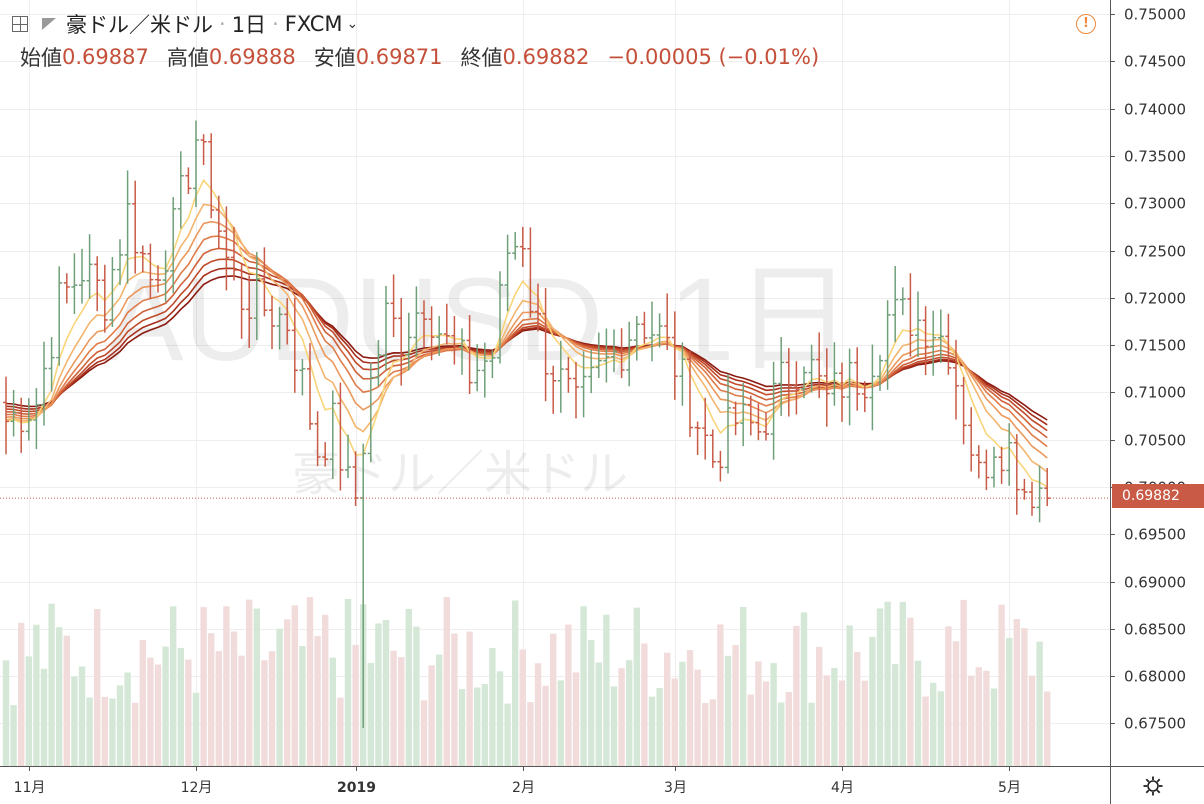 This screenshot has width=1204, height=804. What do you see at coordinates (49, 24) in the screenshot?
I see `flag-icon` at bounding box center [49, 24].